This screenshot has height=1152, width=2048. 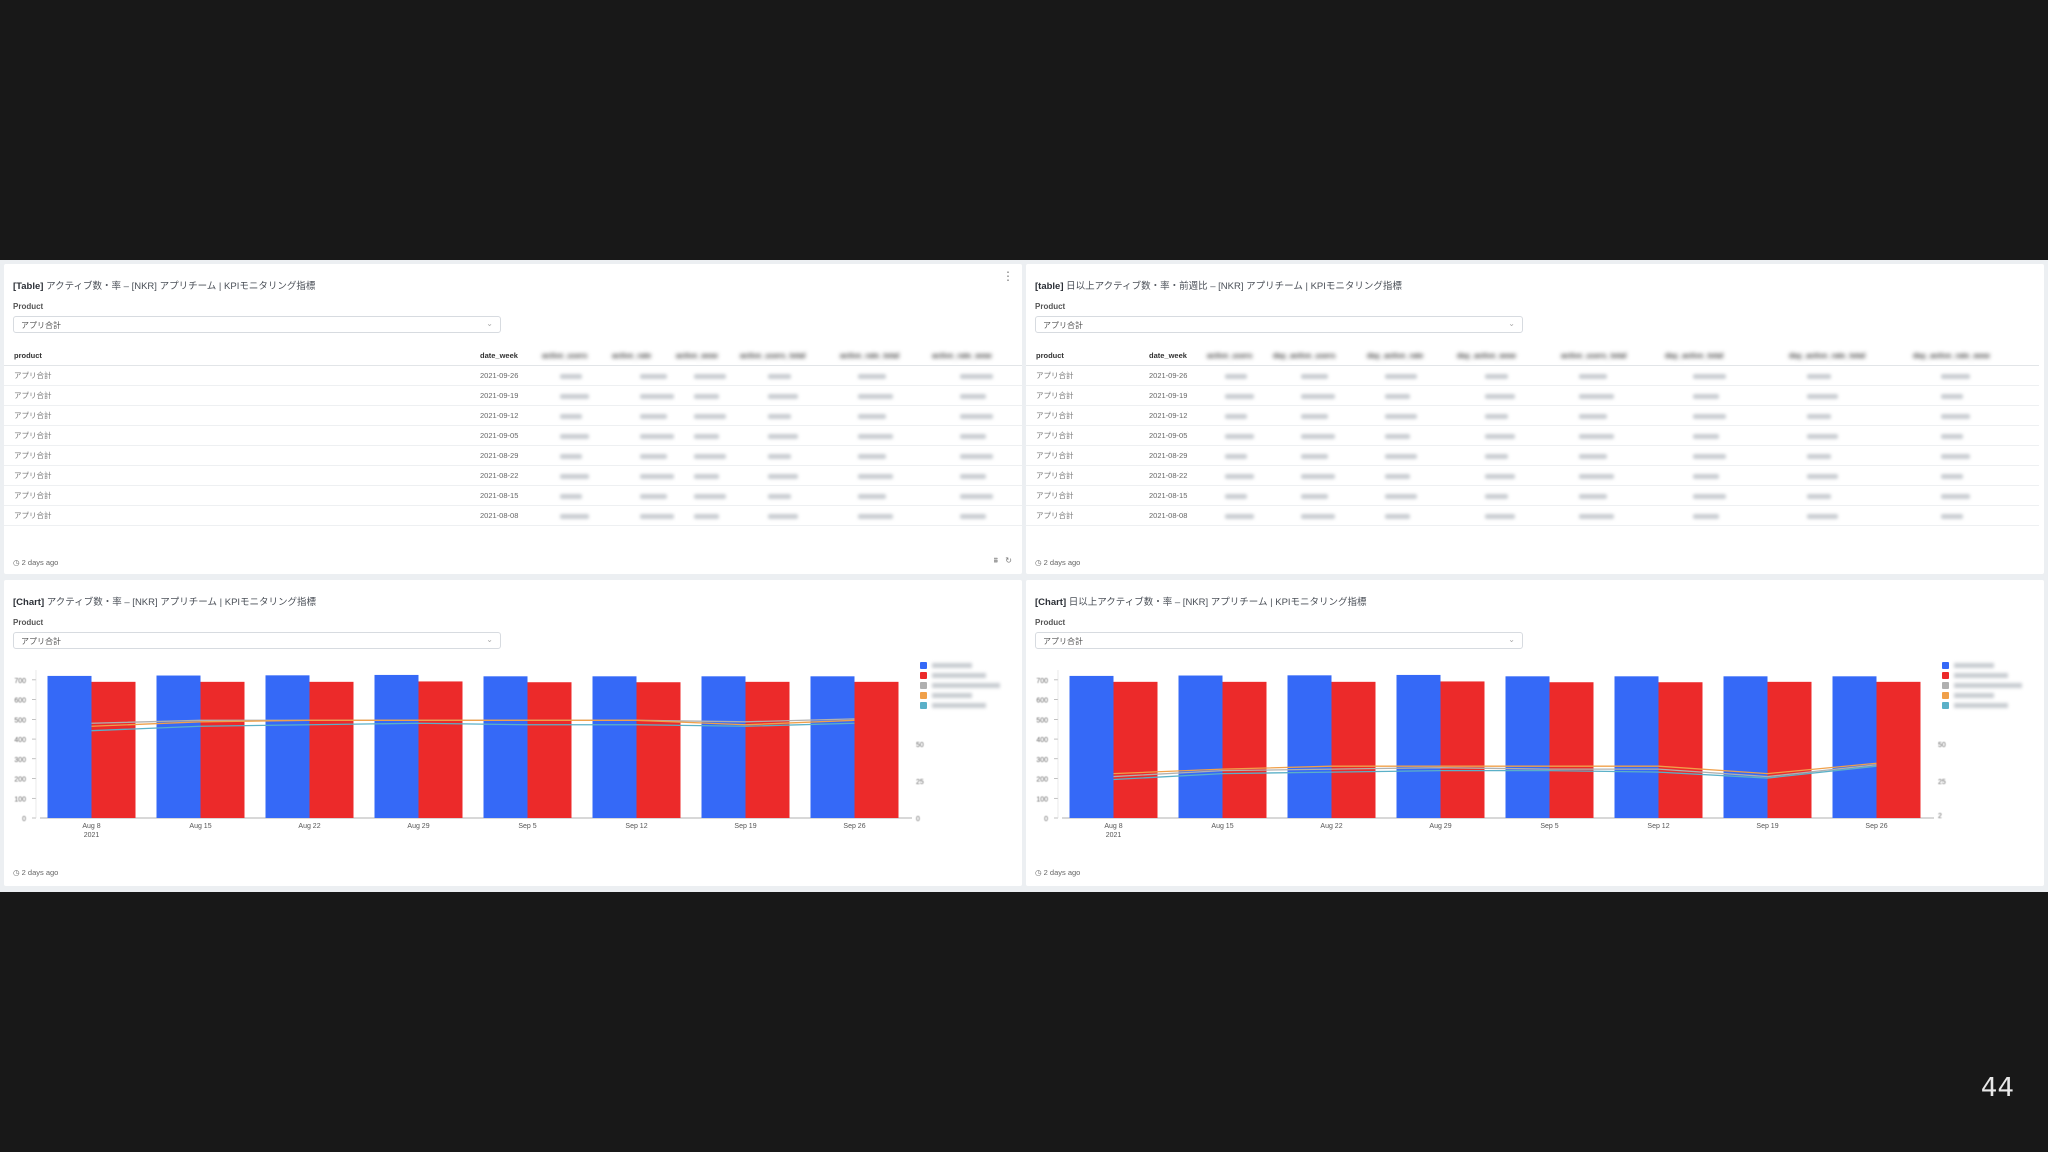 I want to click on series-line, so click(x=1495, y=768).